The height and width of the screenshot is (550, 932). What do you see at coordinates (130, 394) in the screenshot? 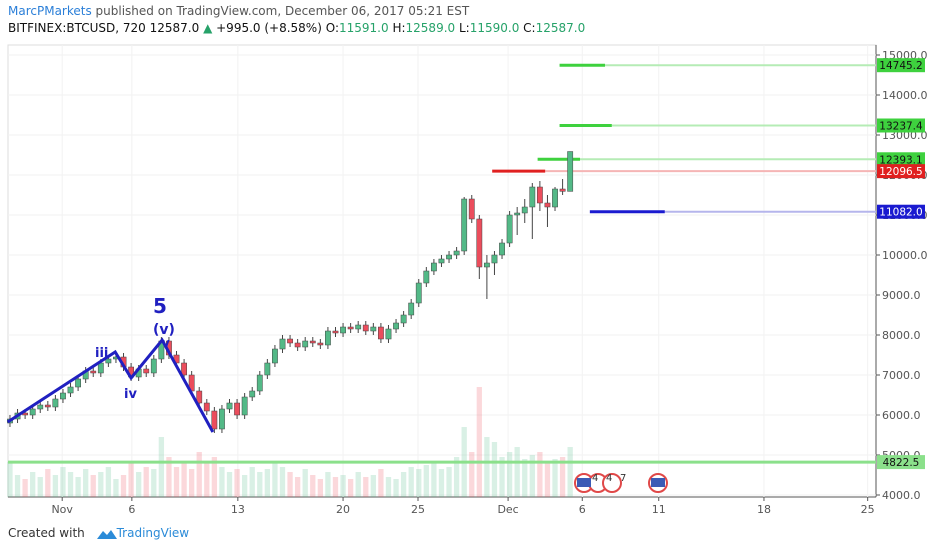
I see `wave-label: iv` at bounding box center [130, 394].